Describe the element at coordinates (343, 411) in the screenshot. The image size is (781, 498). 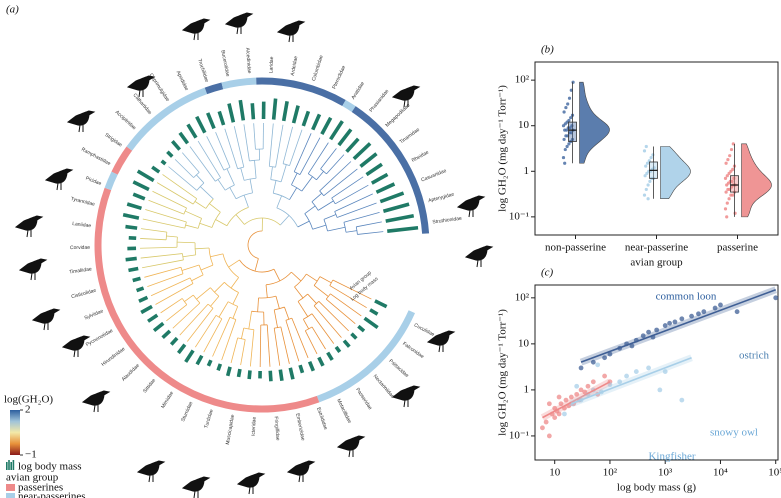
I see `family-label: Motacillidae` at that location.